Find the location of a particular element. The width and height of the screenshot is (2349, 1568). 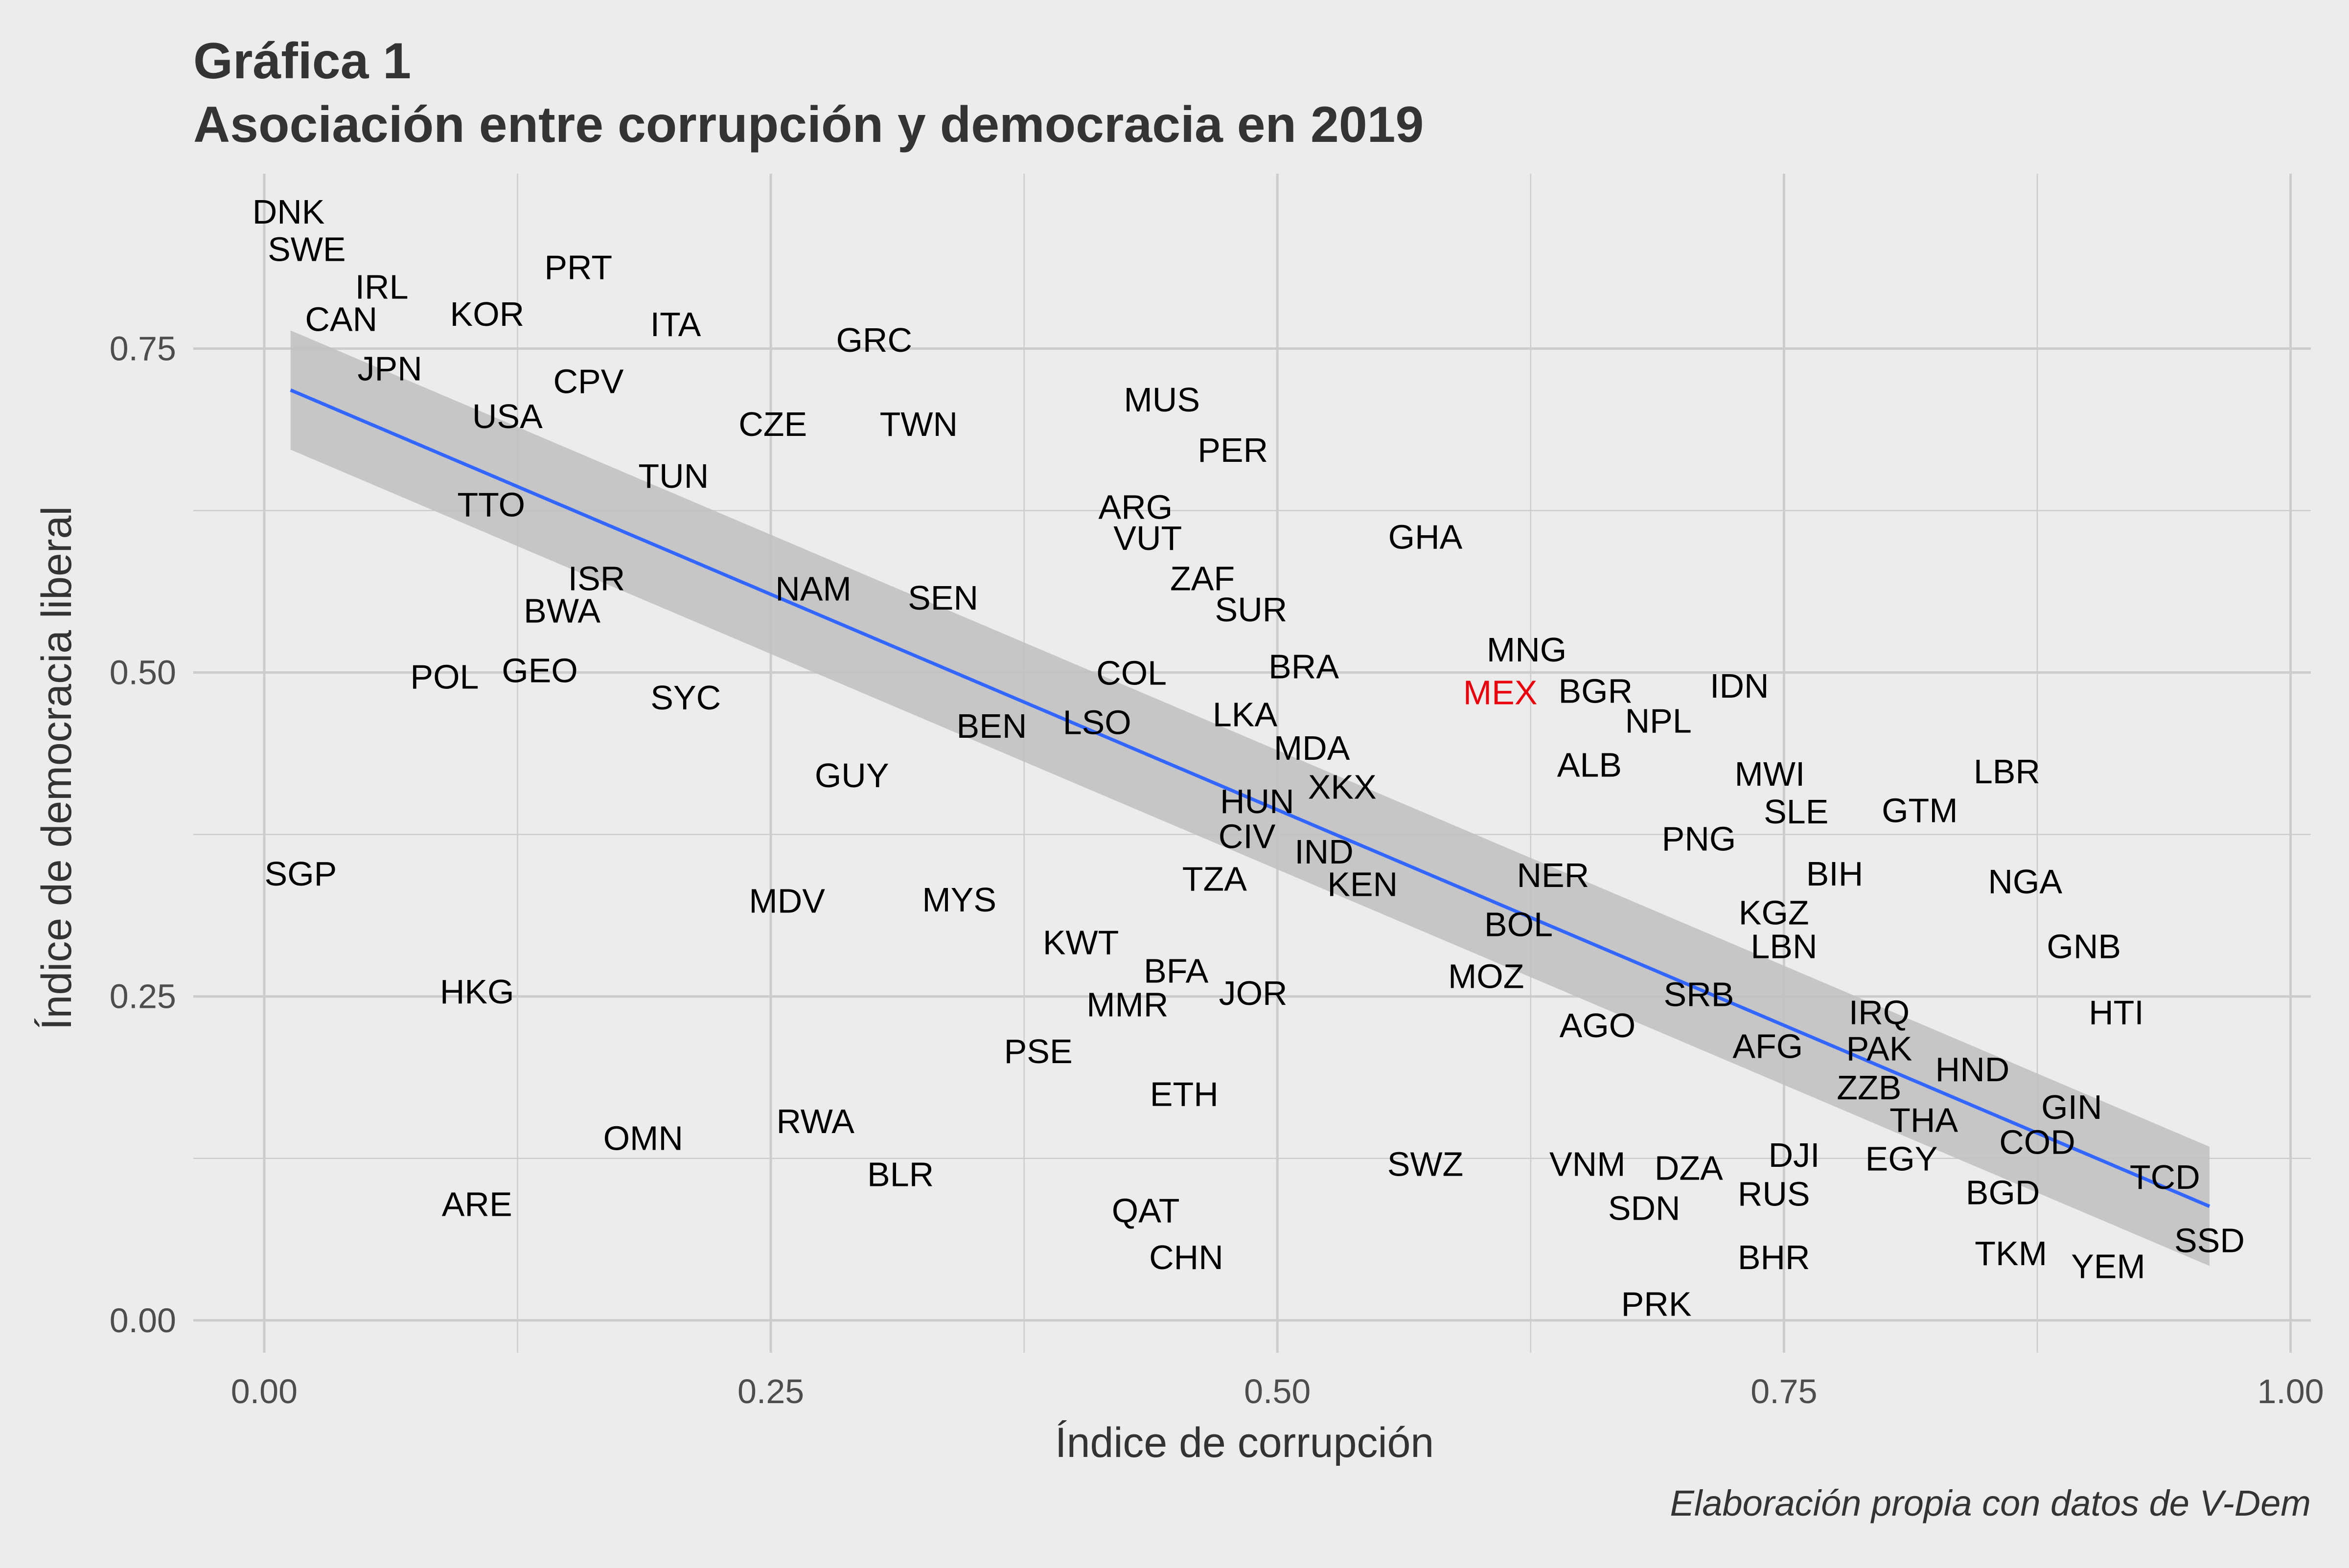

point-label-col: COL is located at coordinates (1132, 673).